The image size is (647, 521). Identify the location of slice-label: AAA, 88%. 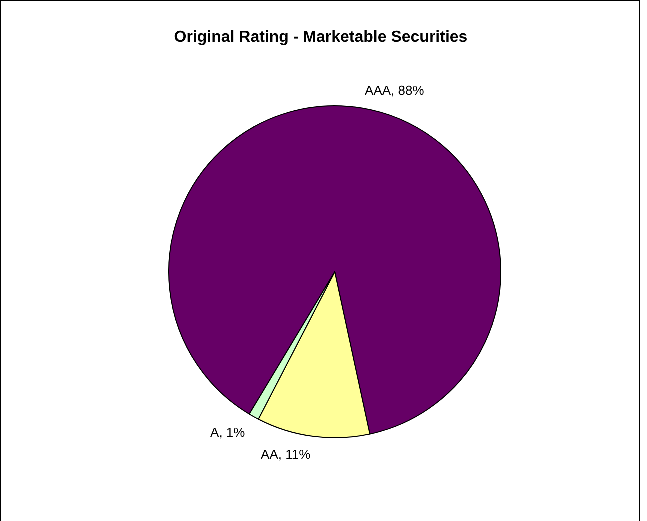
(395, 90).